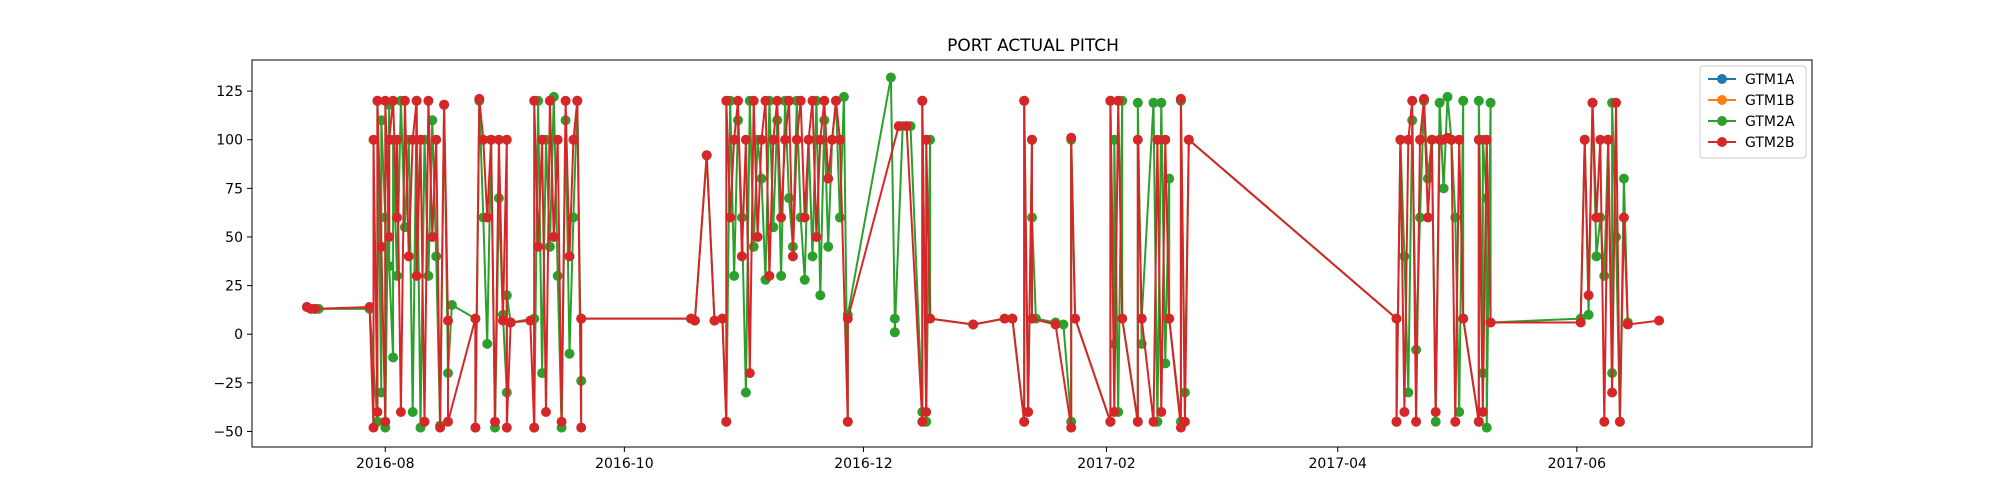  What do you see at coordinates (385, 464) in the screenshot?
I see `x-tick-label: 2016-08` at bounding box center [385, 464].